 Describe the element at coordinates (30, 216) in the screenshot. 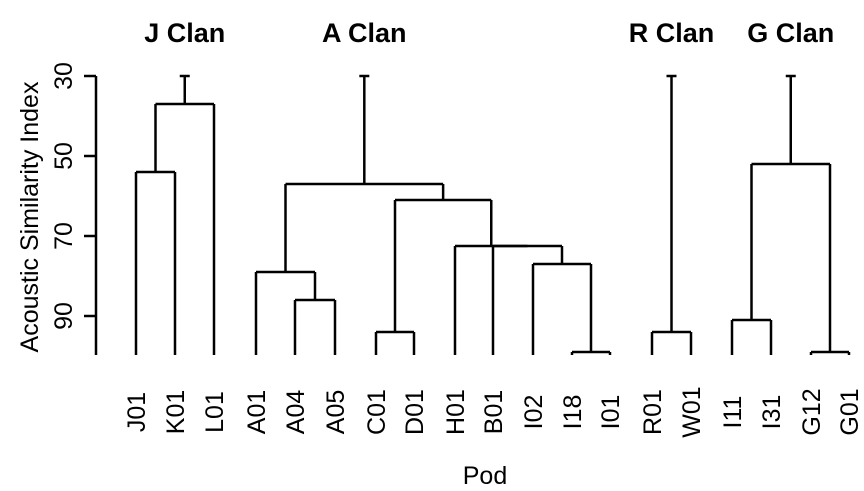

I see `y-axis-title: Acoustic Similarity Index` at that location.